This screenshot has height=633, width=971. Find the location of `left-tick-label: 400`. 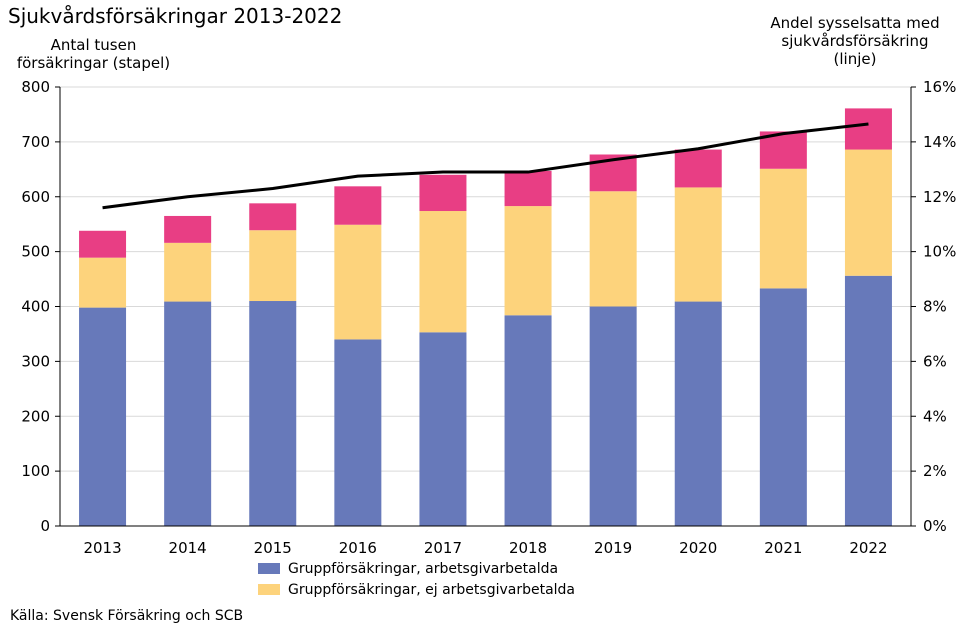

left-tick-label: 400 is located at coordinates (35, 307).